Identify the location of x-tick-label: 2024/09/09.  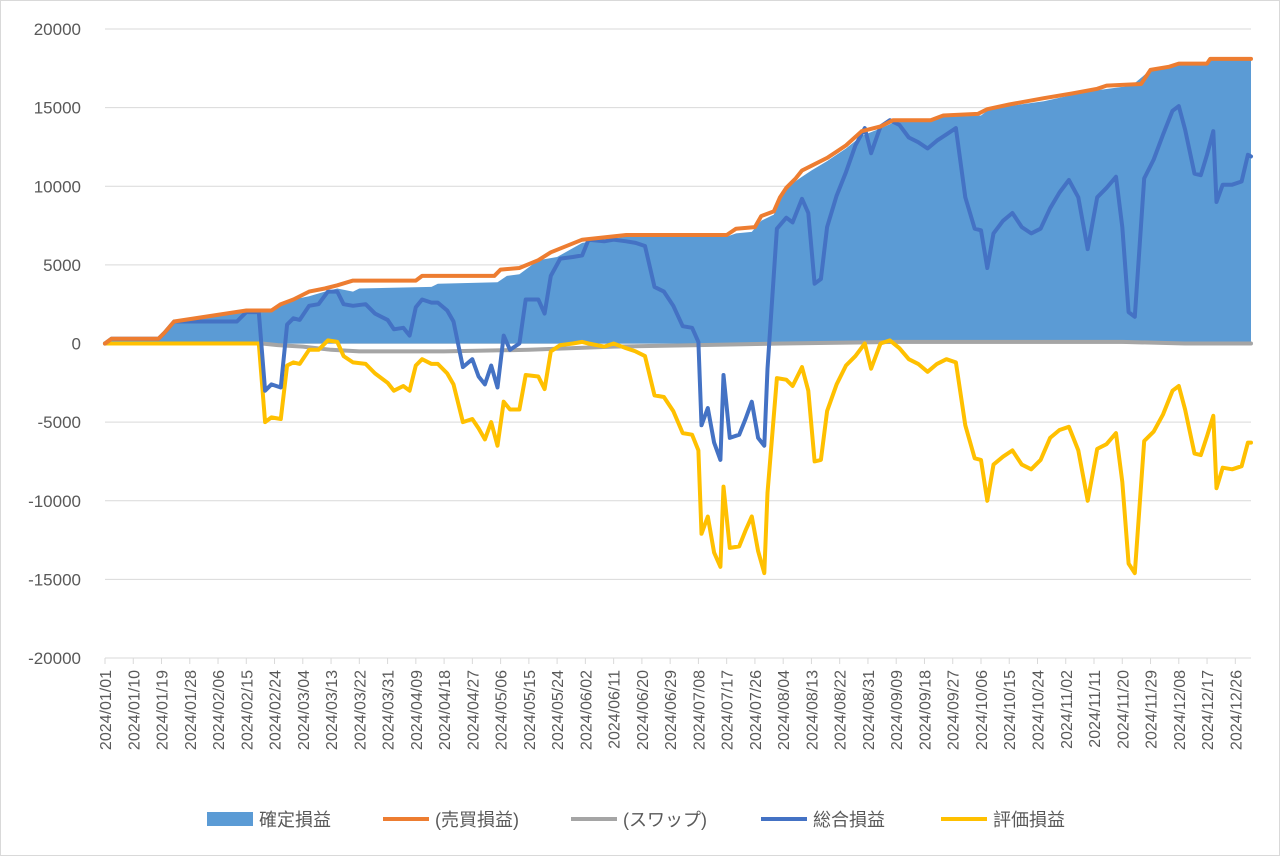
(897, 710).